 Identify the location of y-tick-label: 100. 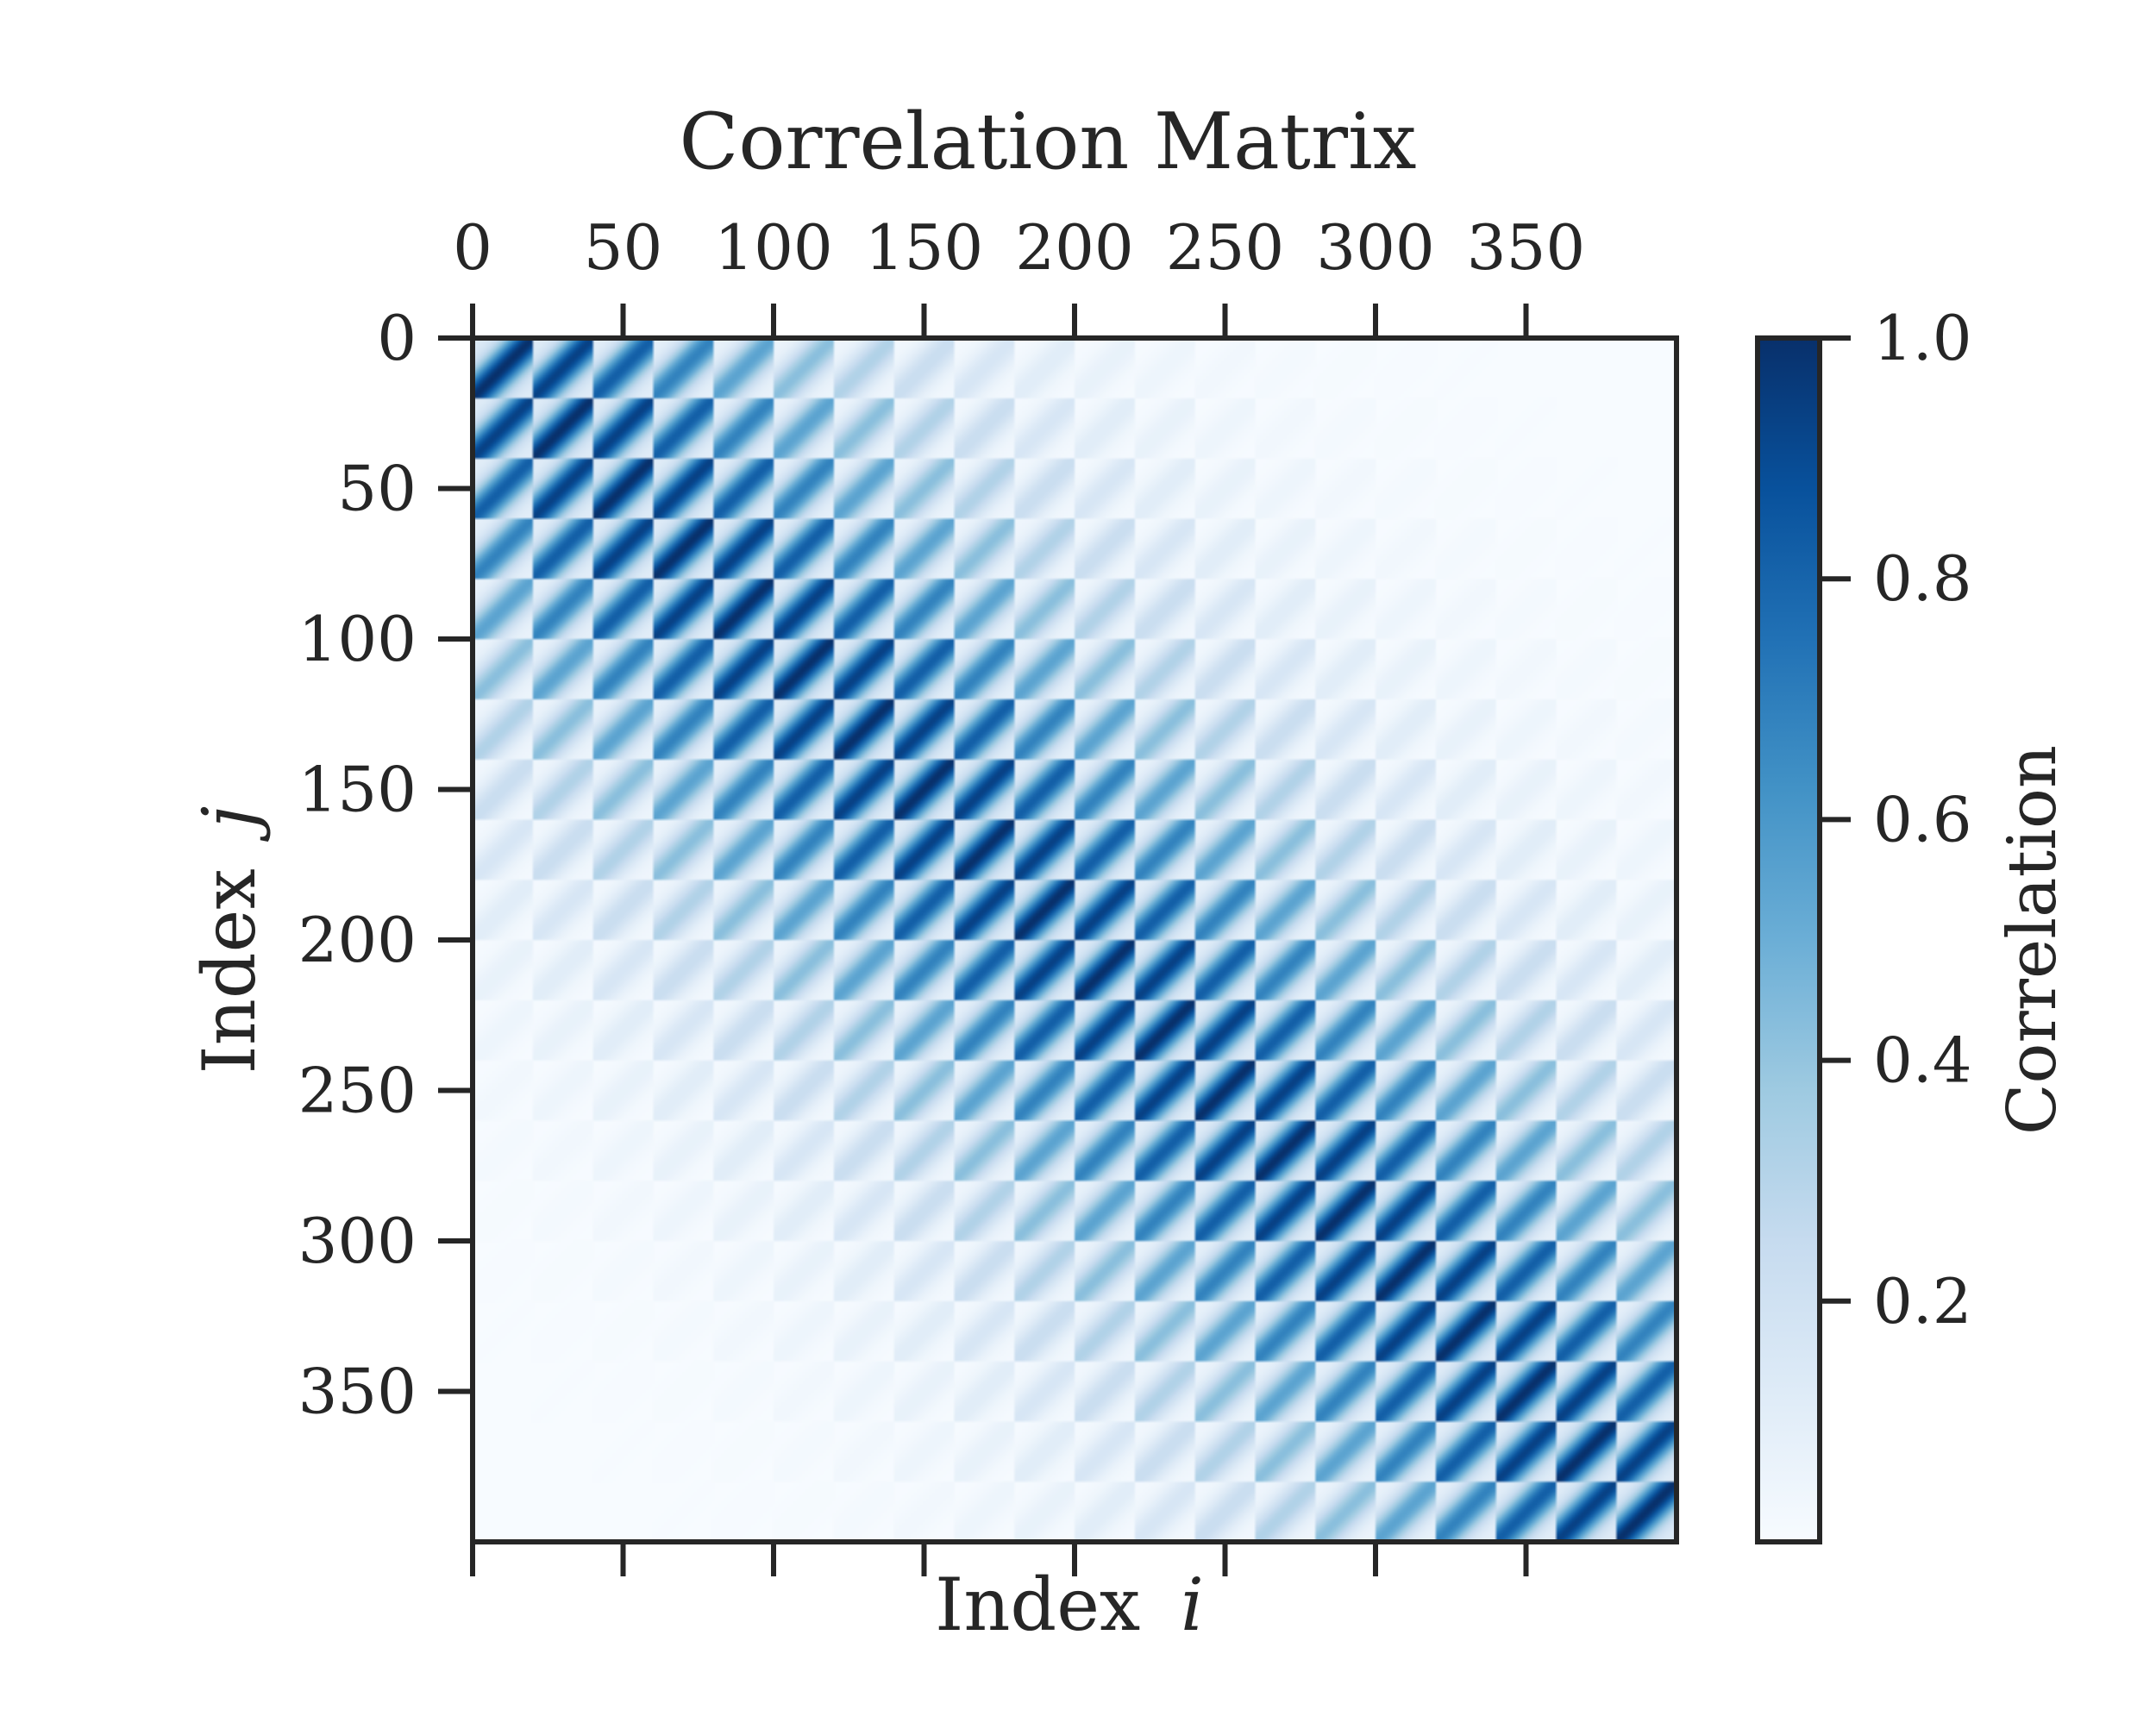
(357, 639).